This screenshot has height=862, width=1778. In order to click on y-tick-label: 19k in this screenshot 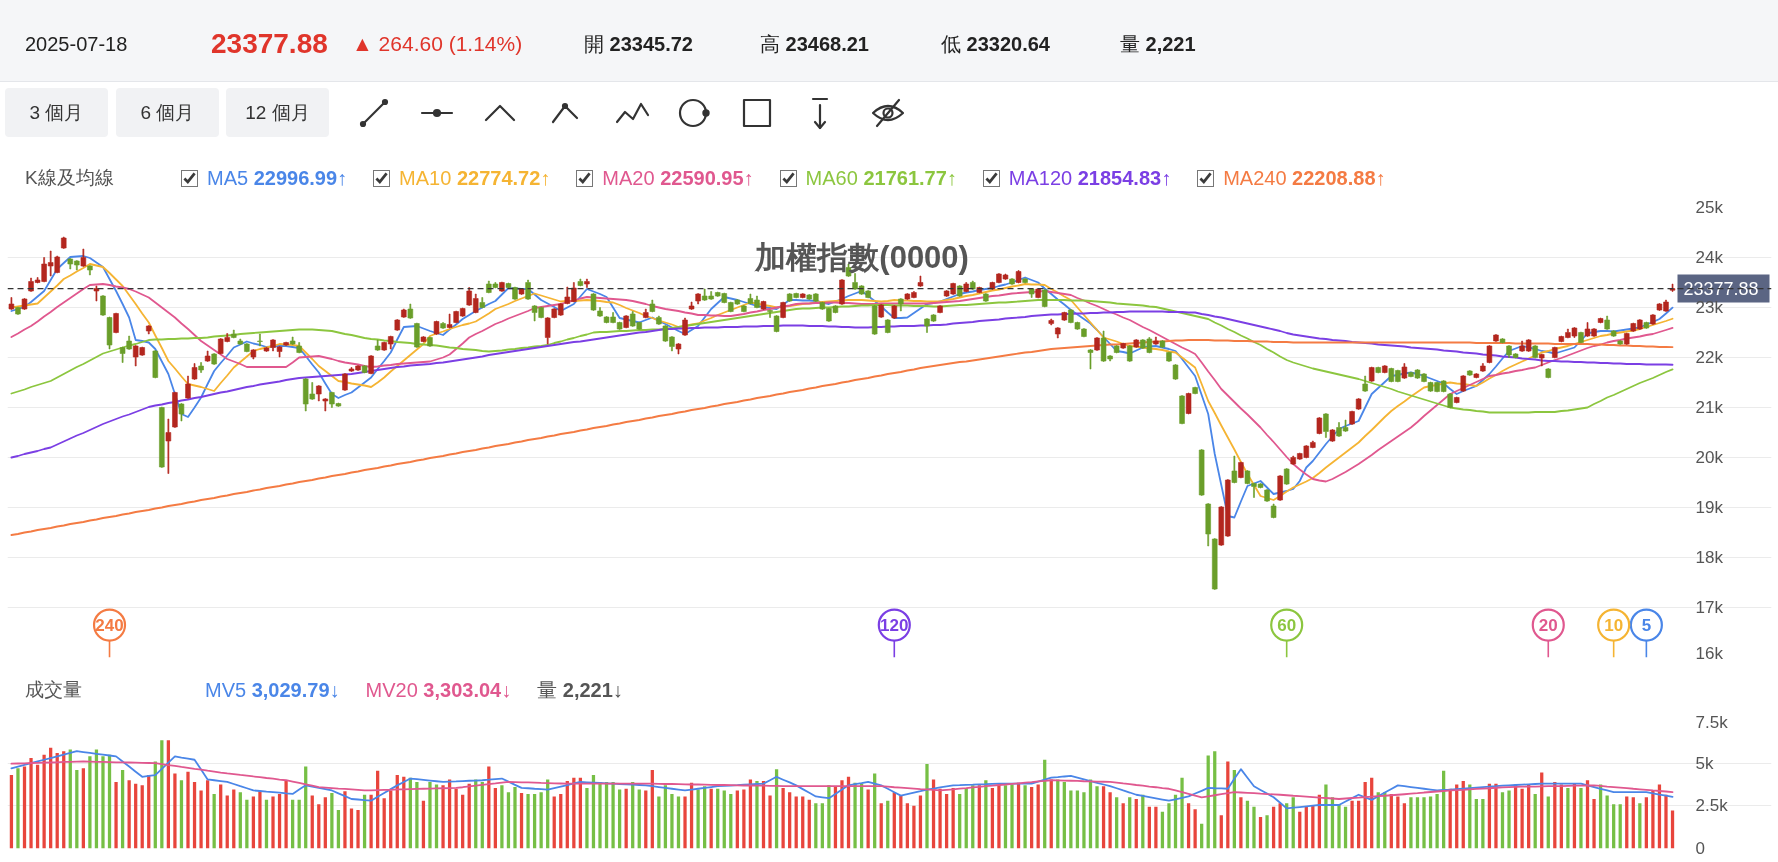, I will do `click(1709, 507)`.